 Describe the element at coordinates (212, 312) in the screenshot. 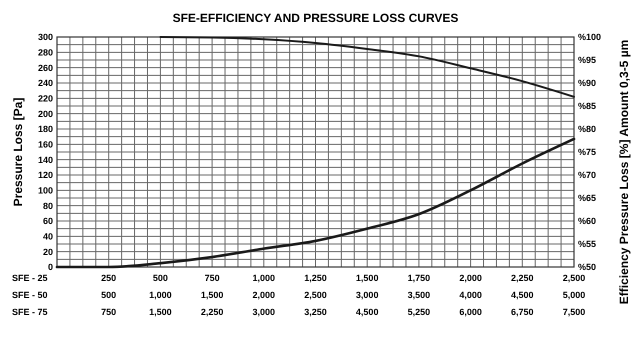

I see `text: 2,250` at that location.